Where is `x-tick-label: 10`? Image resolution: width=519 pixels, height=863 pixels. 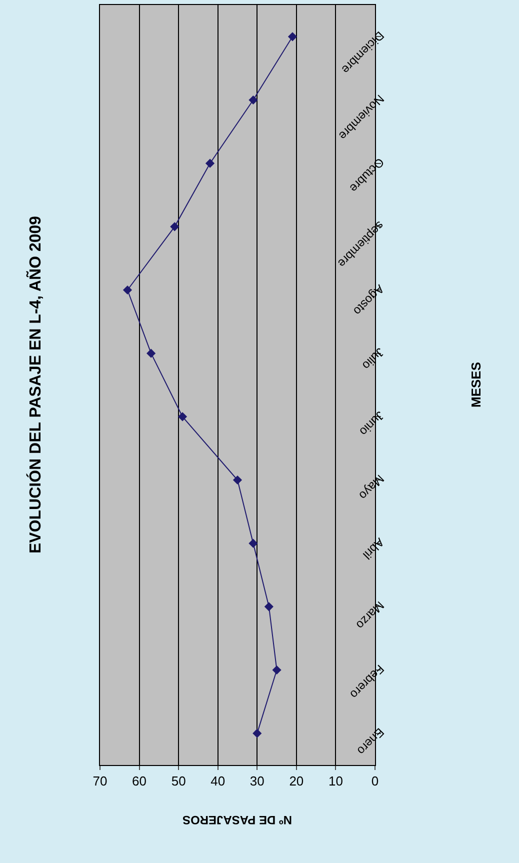 x-tick-label: 10 is located at coordinates (335, 781).